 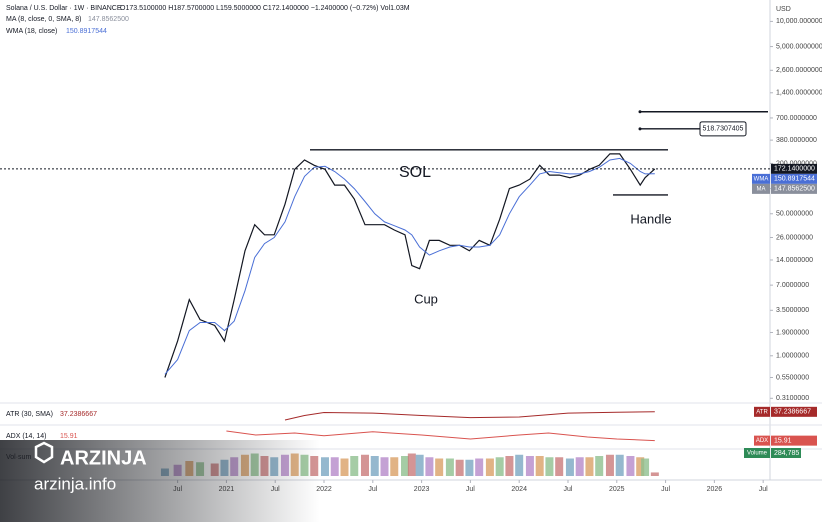 I want to click on price-tag-label: 172.1400000, so click(x=794, y=169).